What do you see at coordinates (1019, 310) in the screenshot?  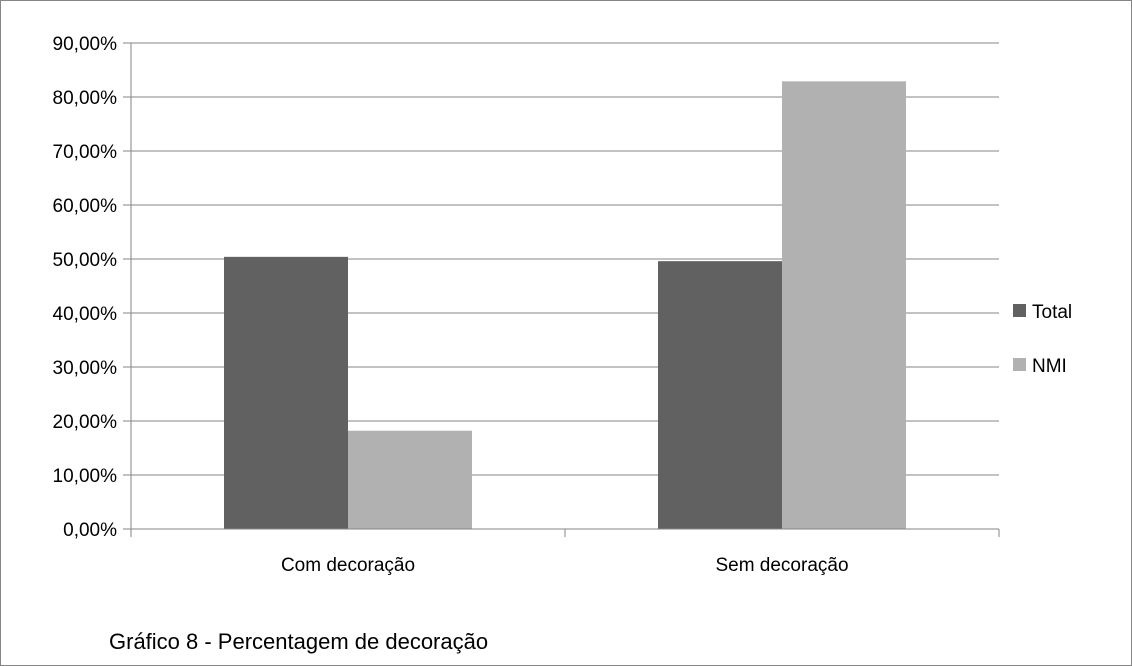 I see `legend-swatch-total` at bounding box center [1019, 310].